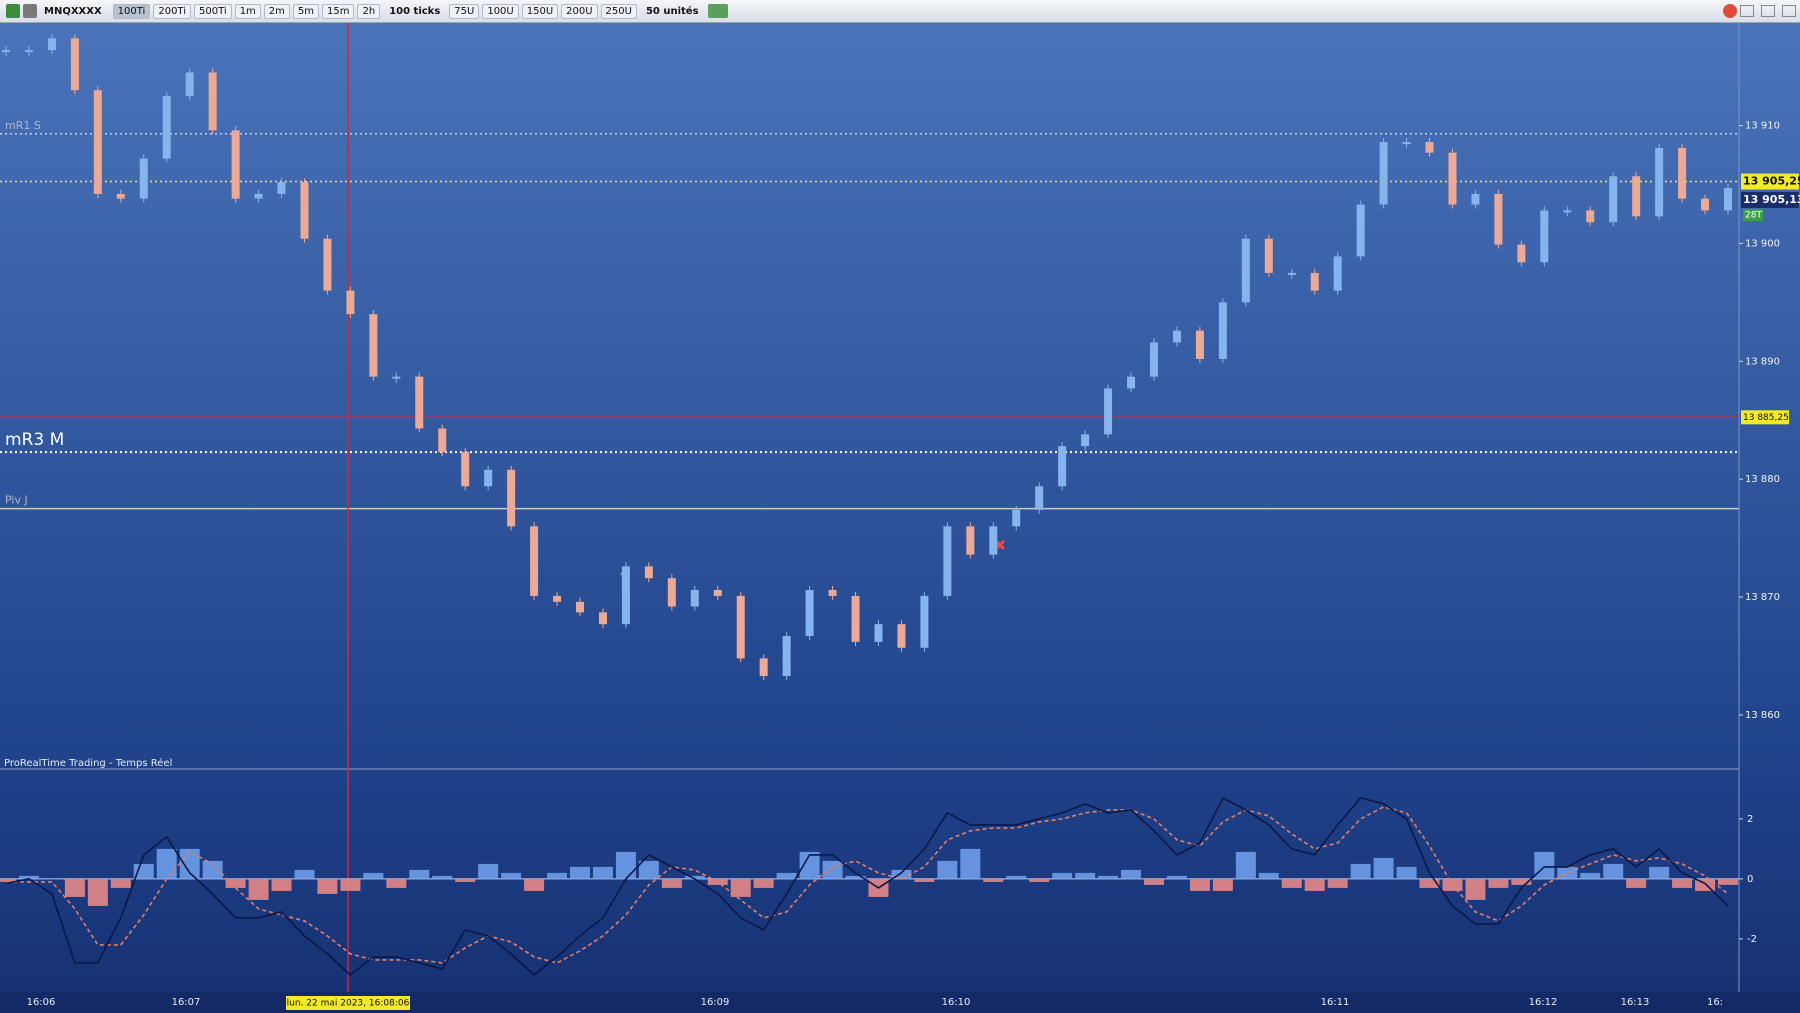  What do you see at coordinates (1715, 1002) in the screenshot?
I see `x-tick-label: 16:` at bounding box center [1715, 1002].